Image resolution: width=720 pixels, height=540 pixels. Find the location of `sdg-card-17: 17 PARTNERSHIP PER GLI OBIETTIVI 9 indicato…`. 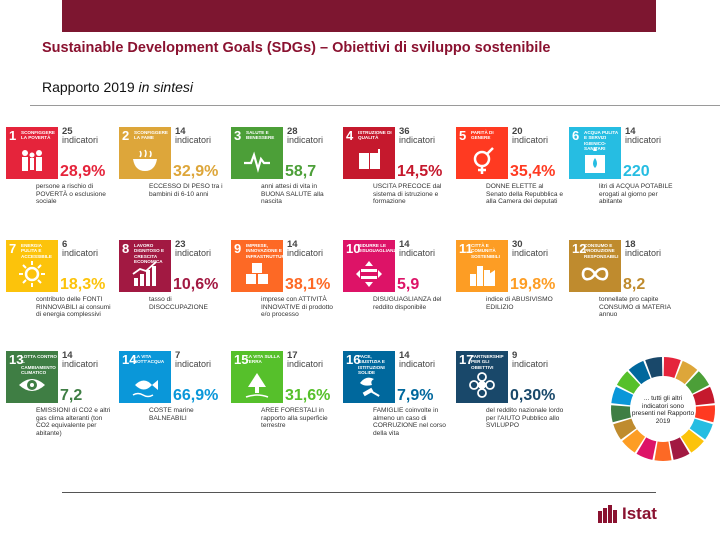

sdg-card-17: 17 PARTNERSHIP PER GLI OBIETTIVI 9 indicato… is located at coordinates (511, 401).